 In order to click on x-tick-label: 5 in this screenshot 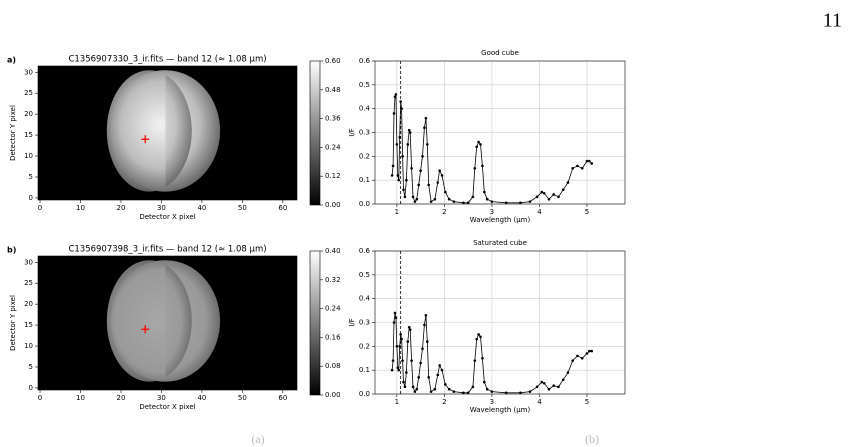, I will do `click(587, 212)`.